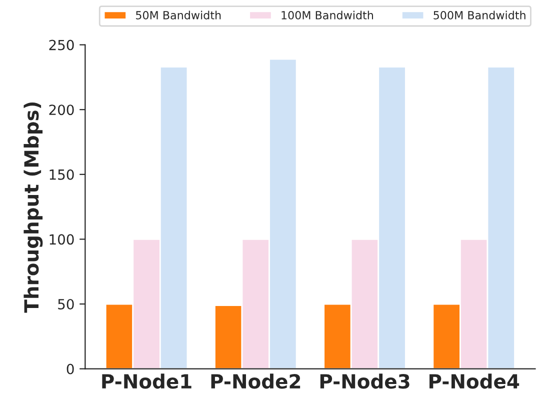  What do you see at coordinates (70, 369) in the screenshot?
I see `y-tick-label: 0` at bounding box center [70, 369].